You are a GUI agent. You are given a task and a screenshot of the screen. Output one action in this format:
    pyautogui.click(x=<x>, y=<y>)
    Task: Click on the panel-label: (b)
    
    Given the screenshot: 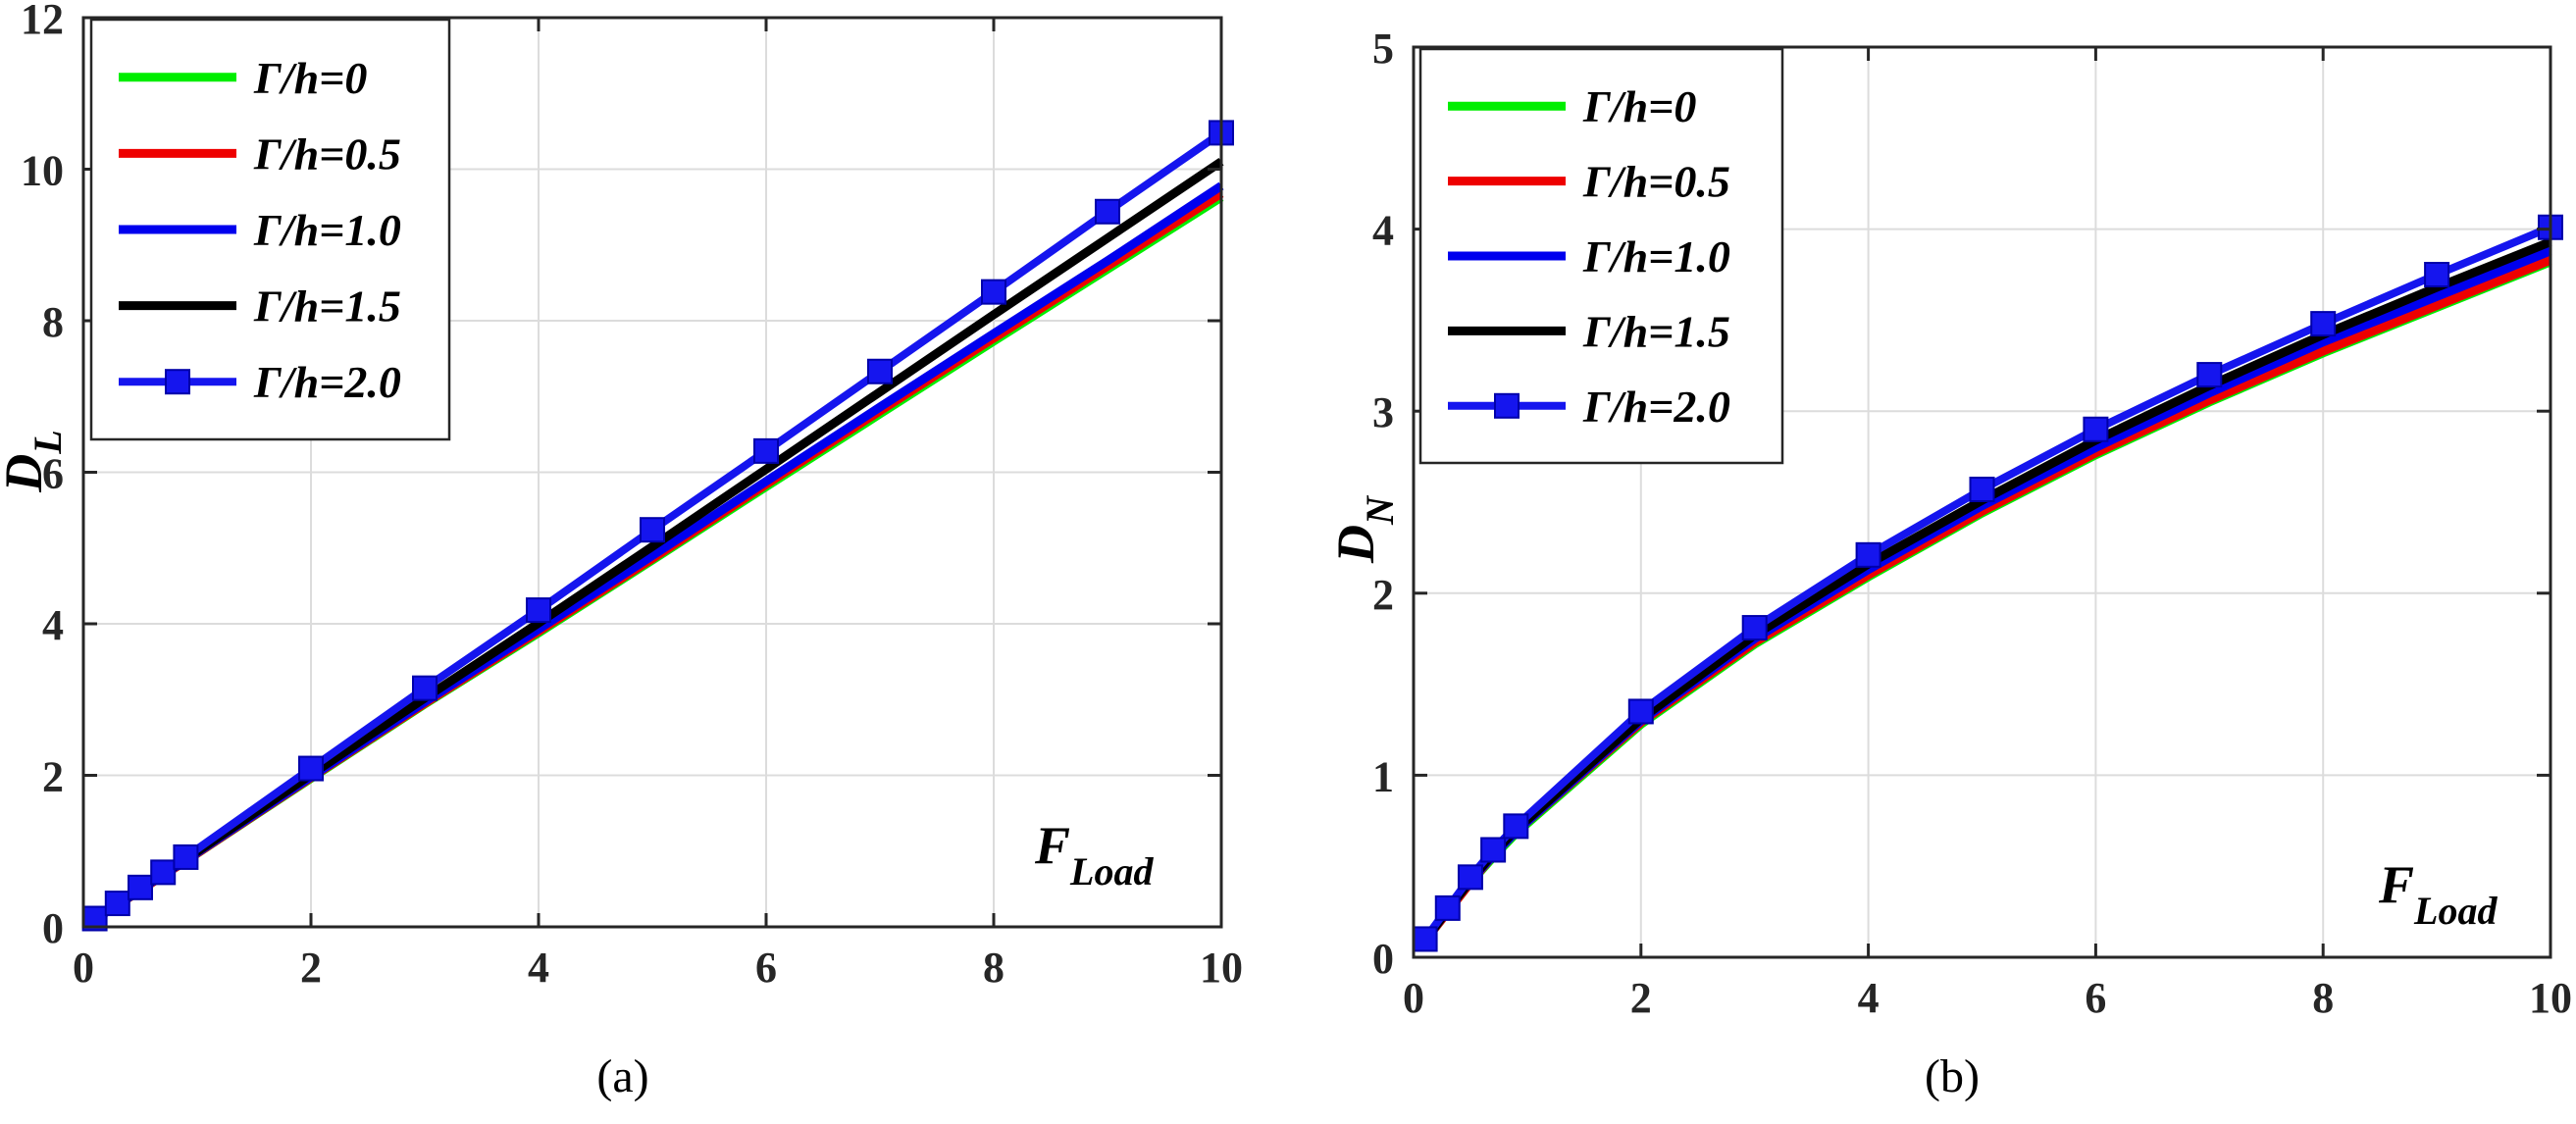 What is the action you would take?
    pyautogui.click(x=1952, y=1076)
    